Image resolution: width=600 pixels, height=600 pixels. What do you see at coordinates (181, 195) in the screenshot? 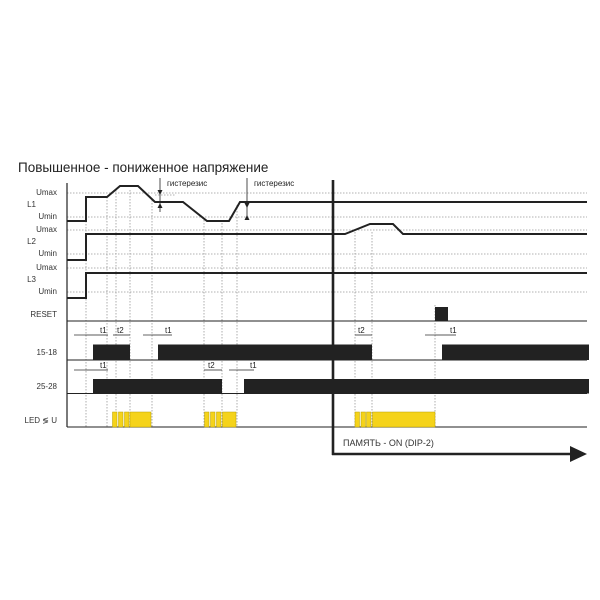
I see `hysteresis-marker-1: гистерезис` at bounding box center [181, 195].